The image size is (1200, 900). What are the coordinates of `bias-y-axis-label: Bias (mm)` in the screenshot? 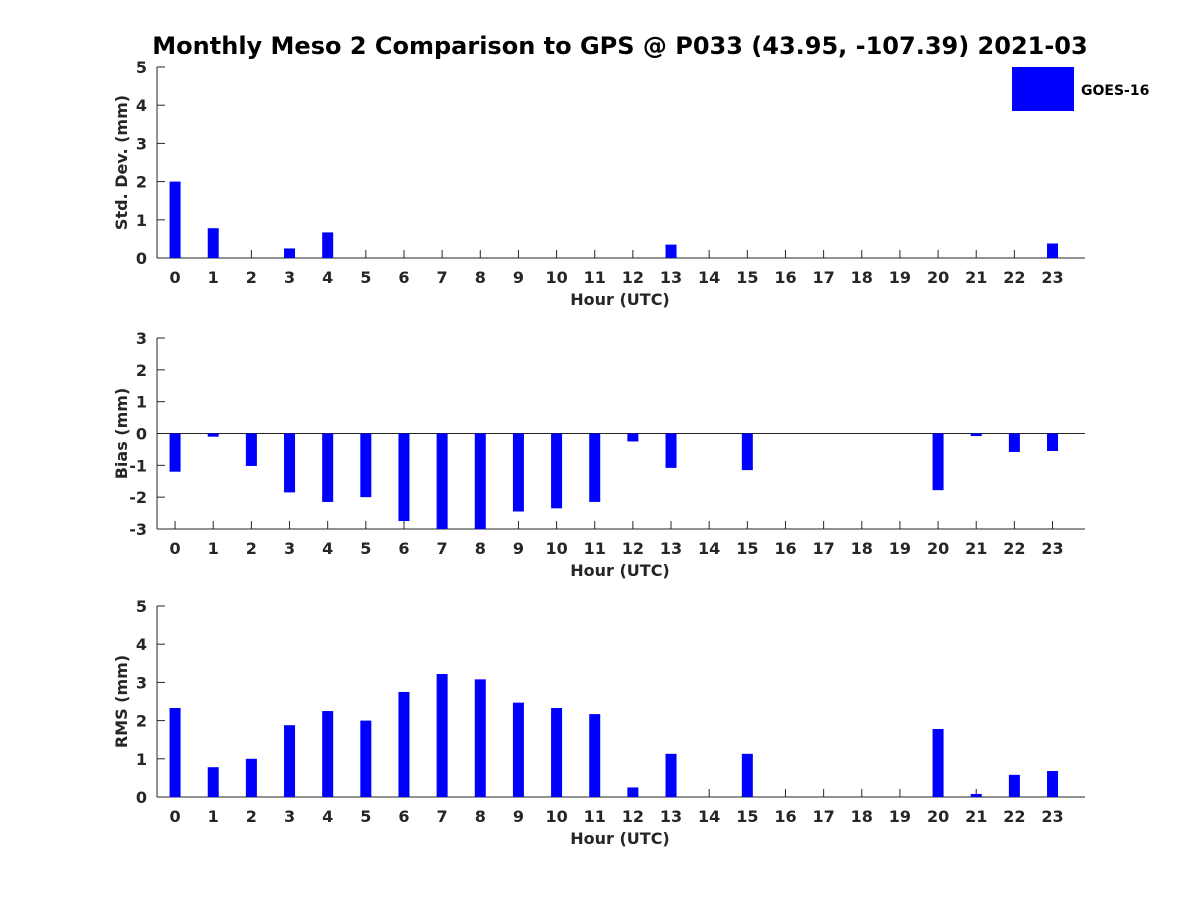 It's located at (121, 434).